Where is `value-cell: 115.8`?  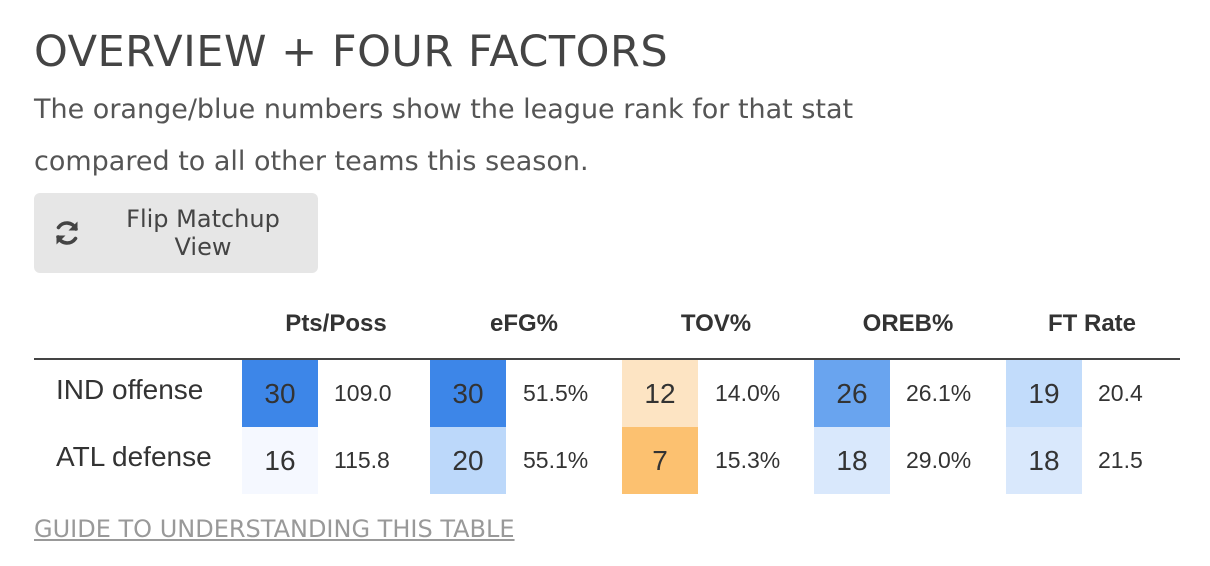
value-cell: 115.8 is located at coordinates (362, 460).